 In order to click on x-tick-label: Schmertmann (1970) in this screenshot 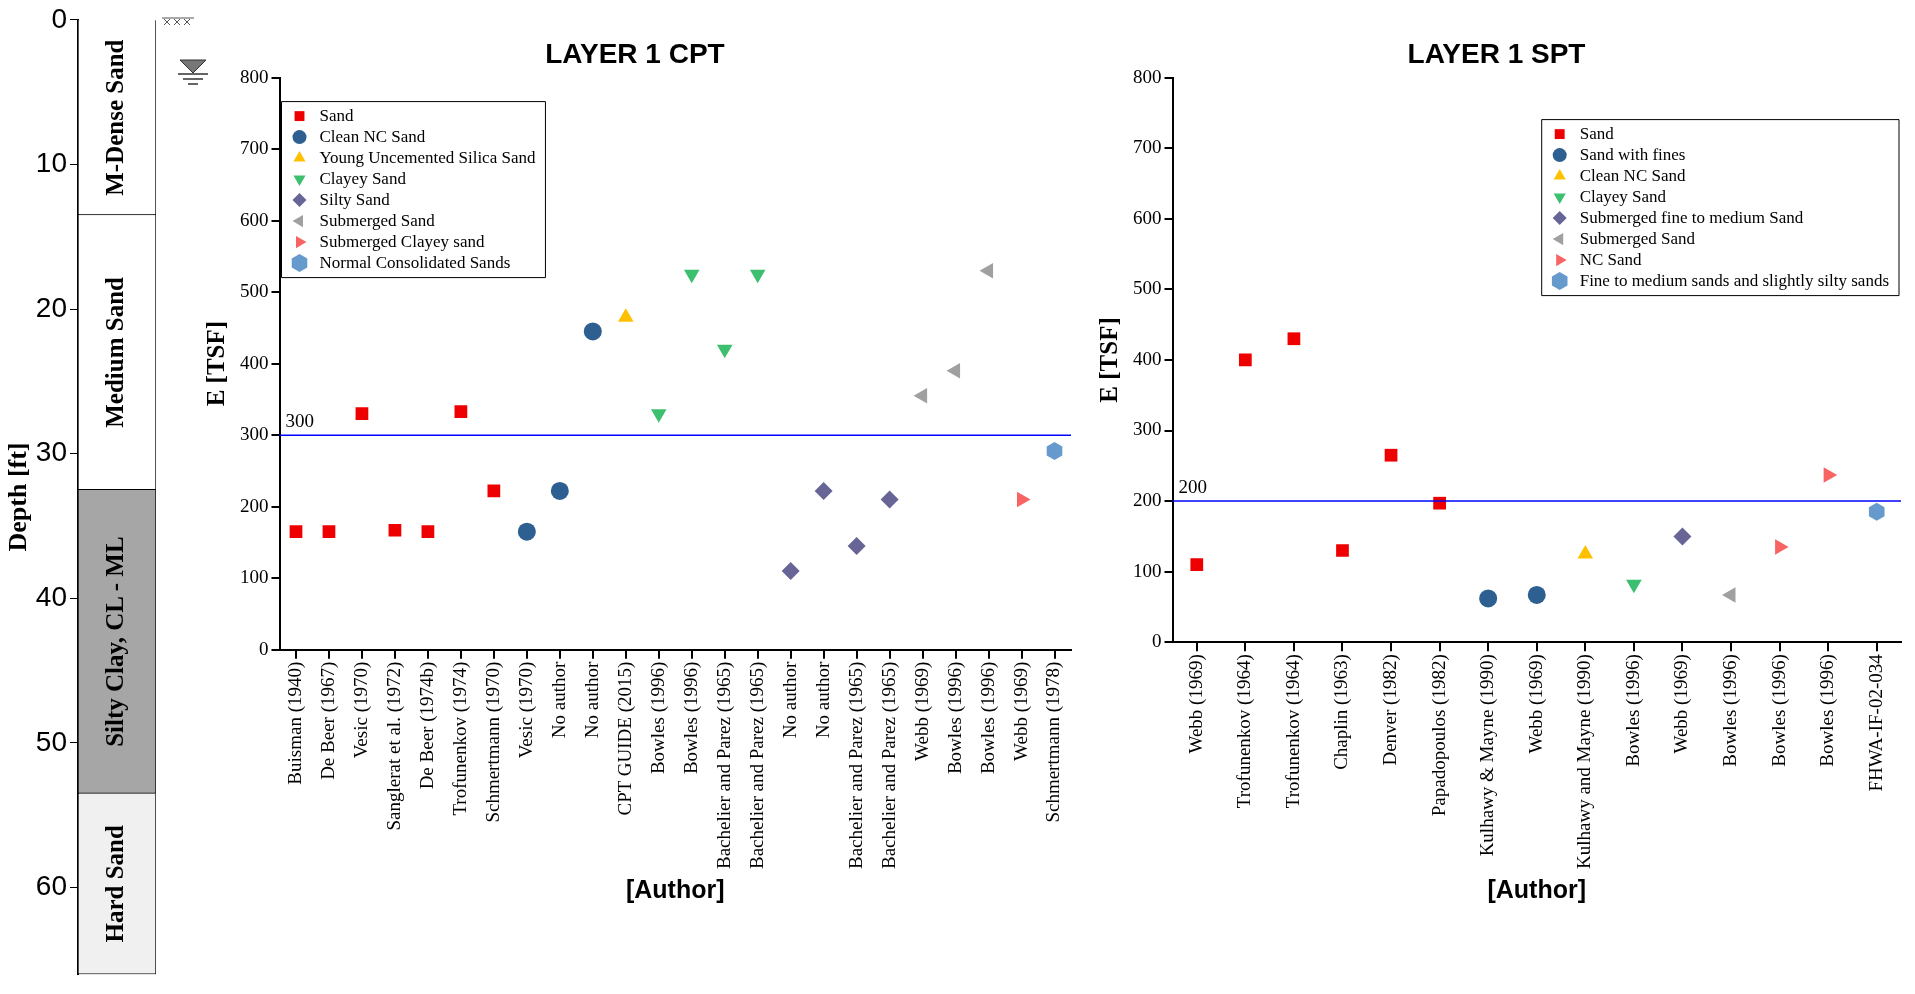, I will do `click(492, 742)`.